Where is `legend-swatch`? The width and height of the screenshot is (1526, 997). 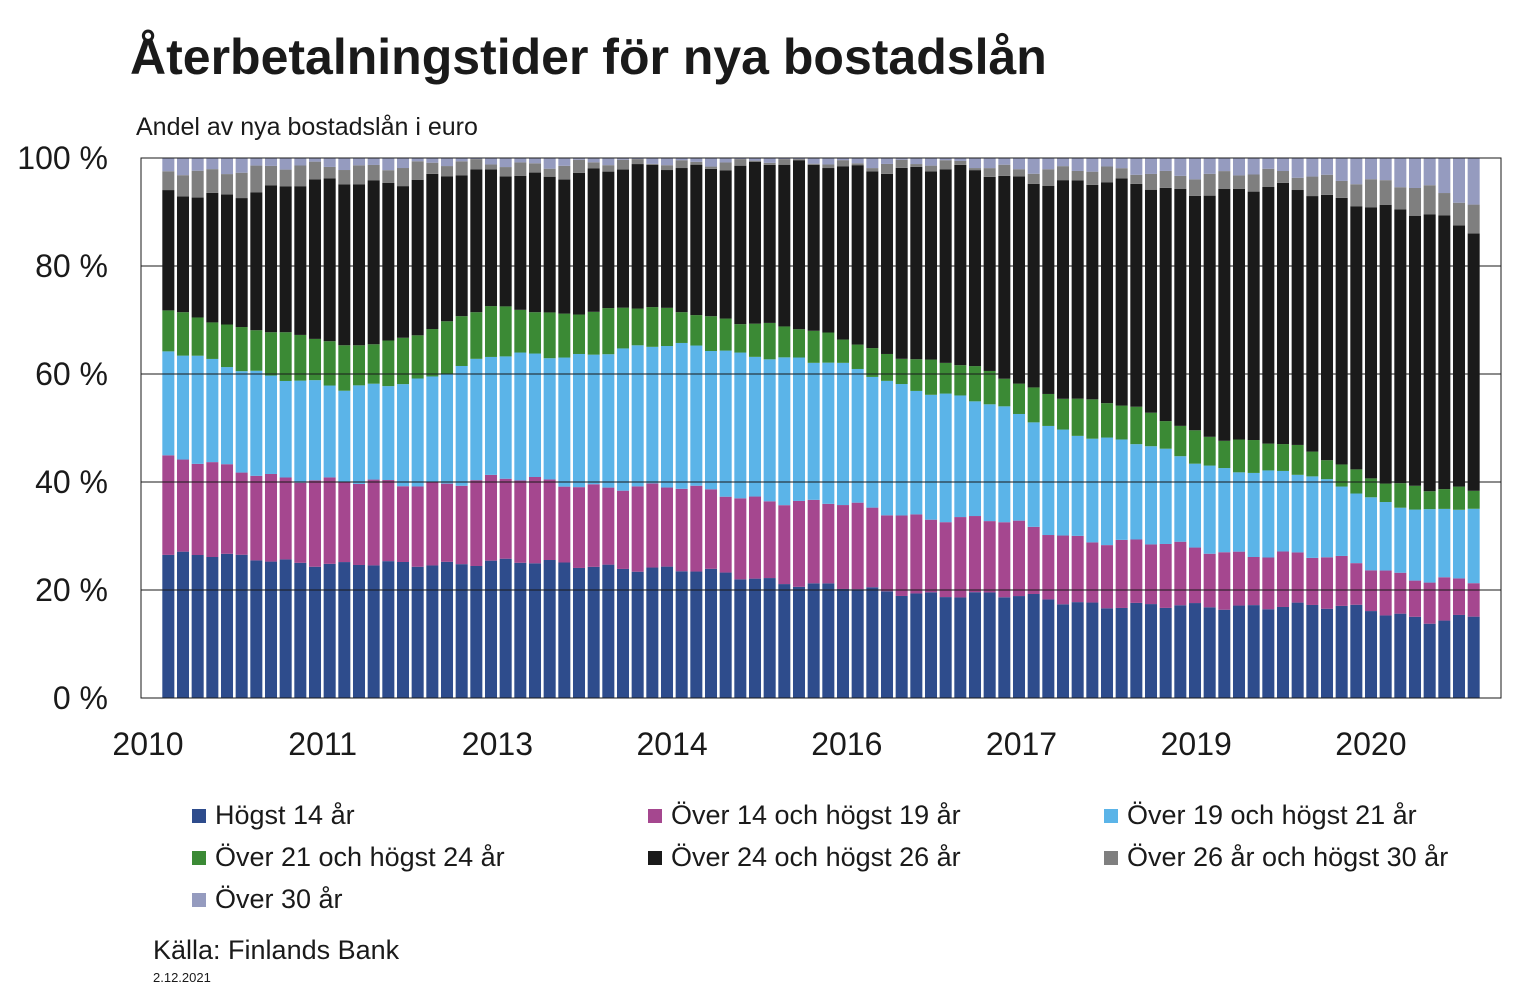 legend-swatch is located at coordinates (199, 815).